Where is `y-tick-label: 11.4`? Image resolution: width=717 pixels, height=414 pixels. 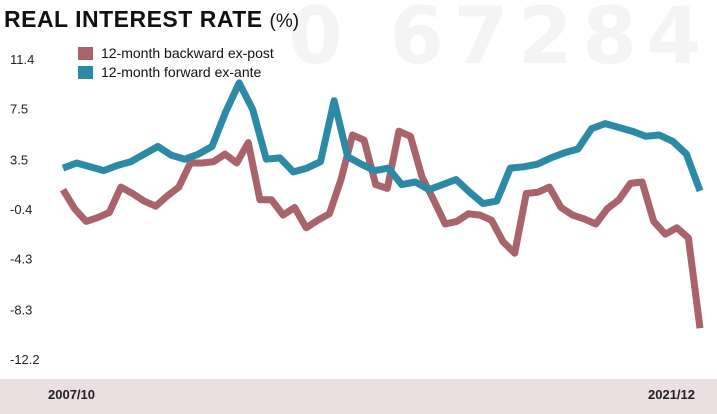
y-tick-label: 11.4 is located at coordinates (22, 59).